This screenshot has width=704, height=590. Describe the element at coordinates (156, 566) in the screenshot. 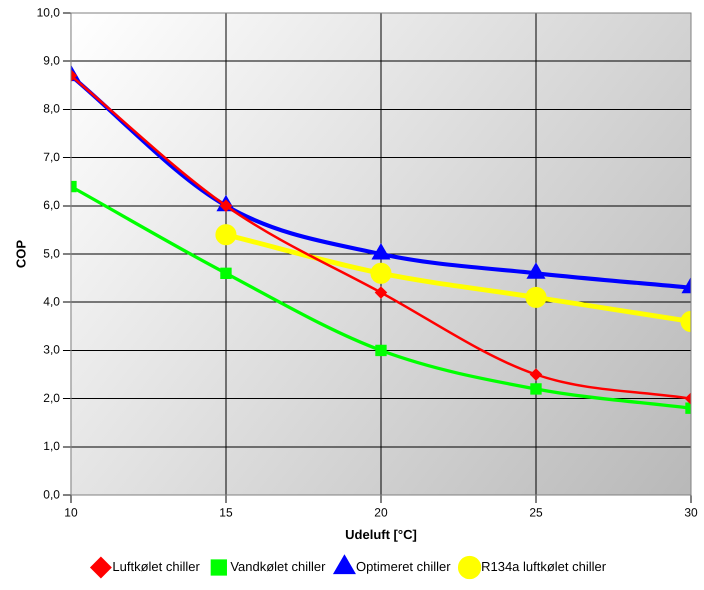

I see `legend-label: Luftkølet chiller` at that location.